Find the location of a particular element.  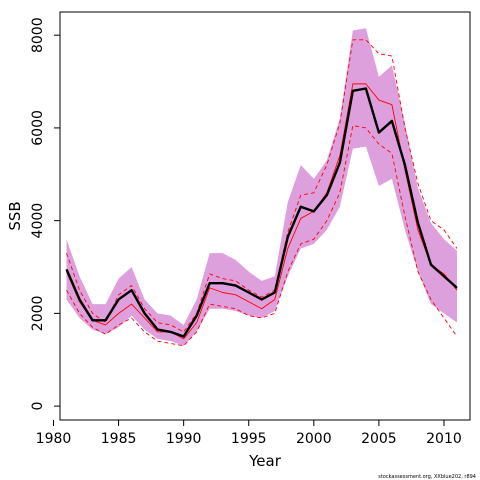

x-tick-label: 1995 is located at coordinates (249, 439).